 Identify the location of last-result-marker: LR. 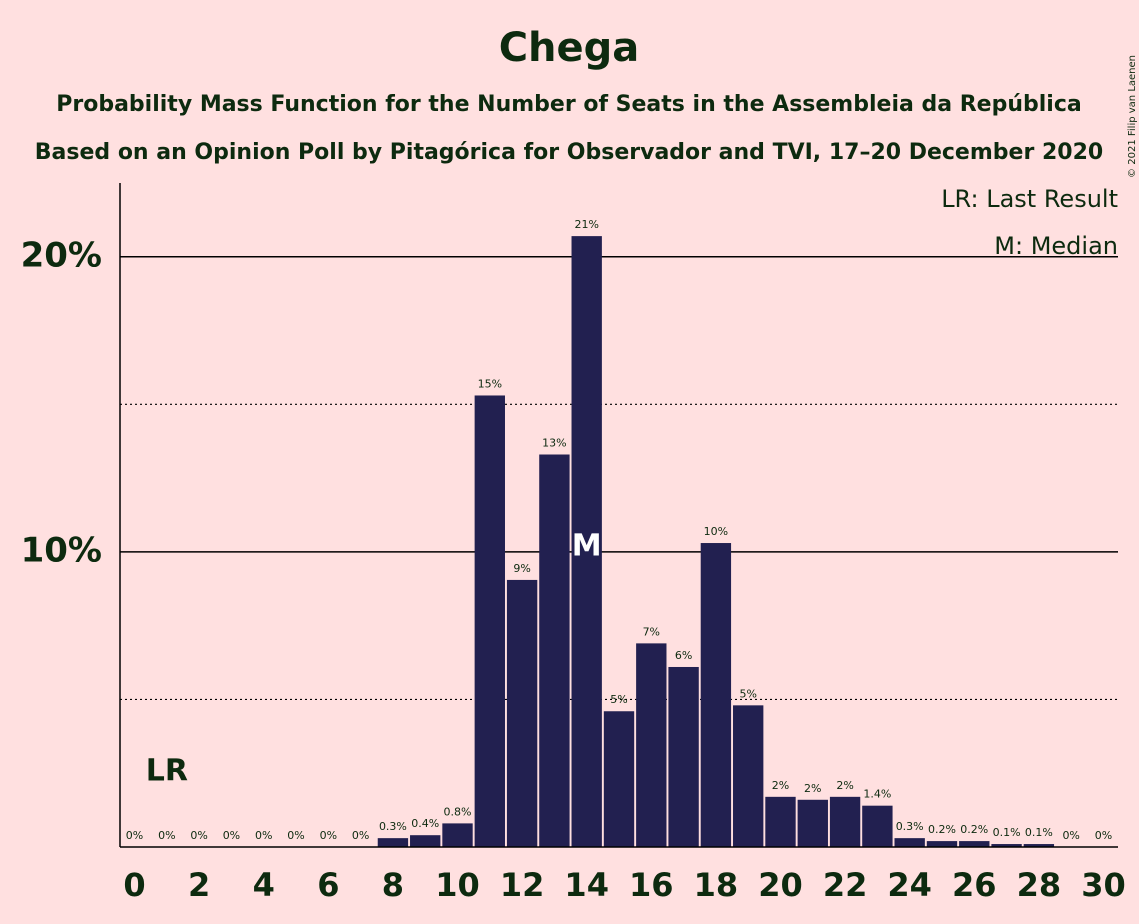
(167, 771).